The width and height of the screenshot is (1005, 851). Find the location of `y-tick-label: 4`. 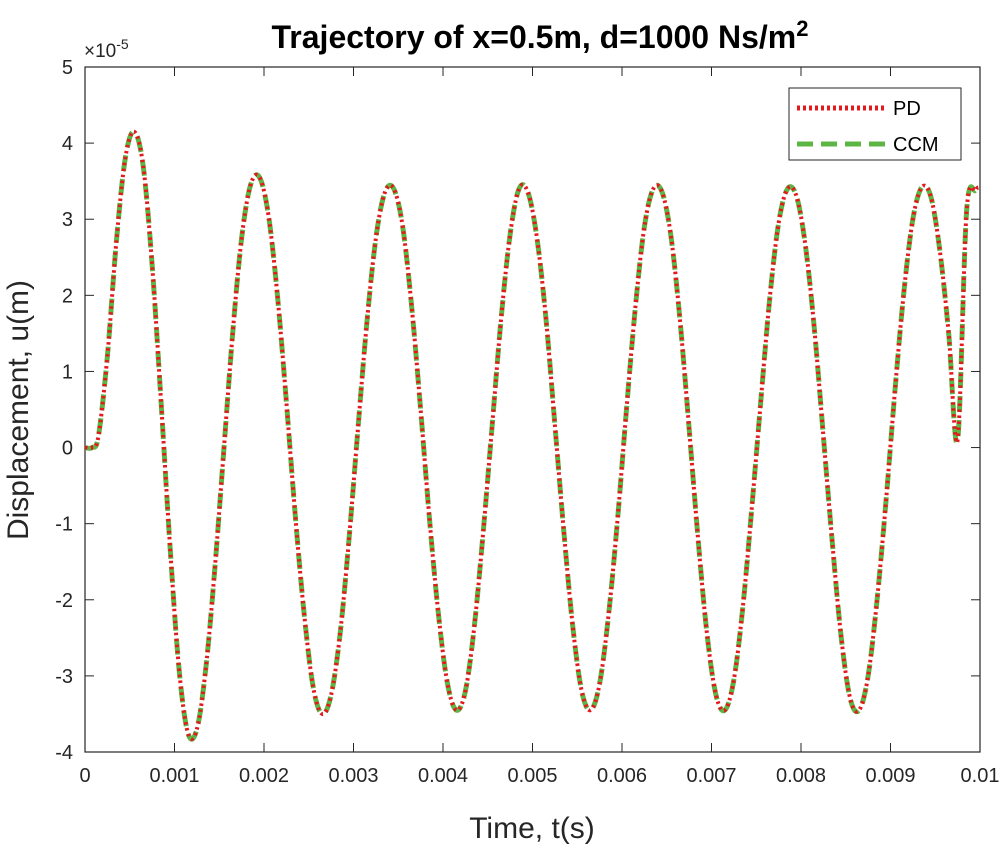

y-tick-label: 4 is located at coordinates (67, 144).